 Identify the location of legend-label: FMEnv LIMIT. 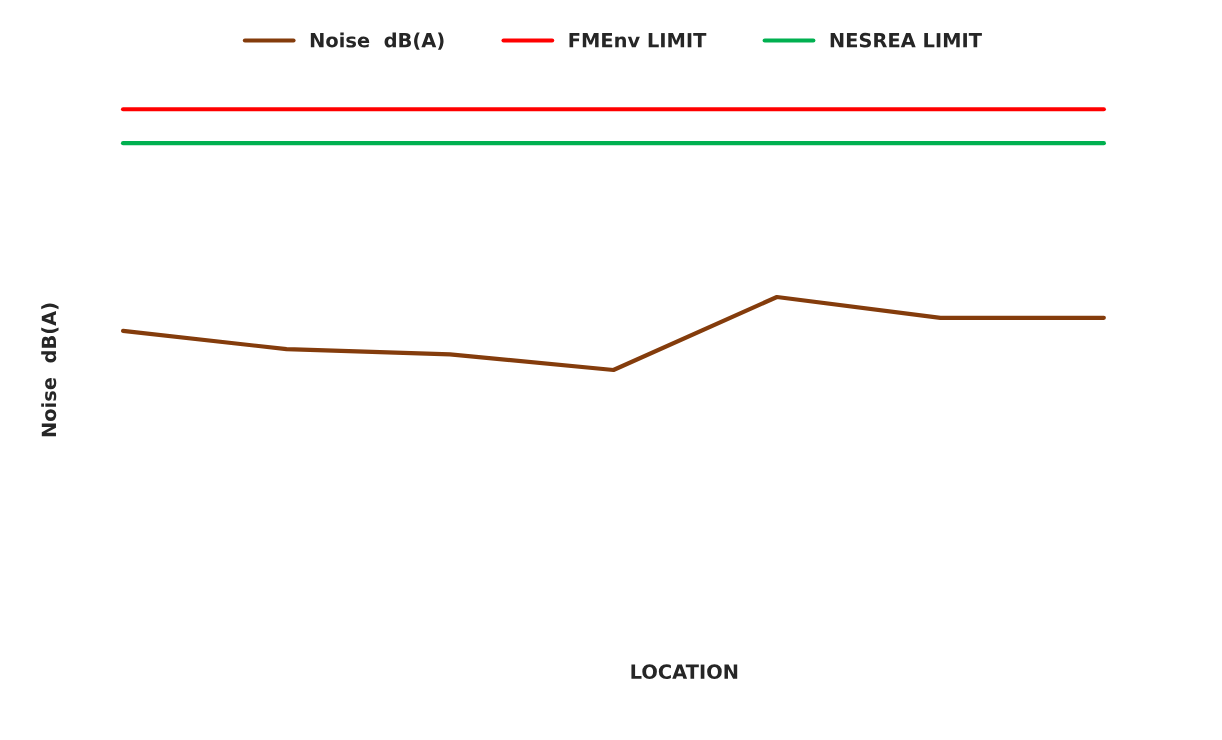
(638, 40).